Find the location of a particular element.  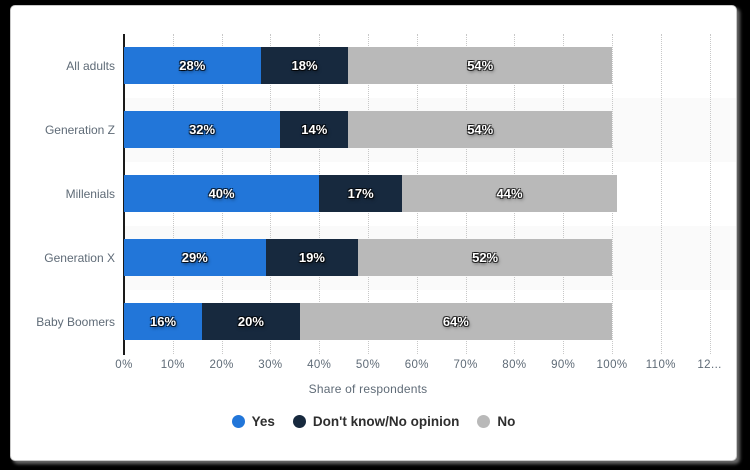

bar-segment-don-t-know-no-opinion: 19% is located at coordinates (312, 257).